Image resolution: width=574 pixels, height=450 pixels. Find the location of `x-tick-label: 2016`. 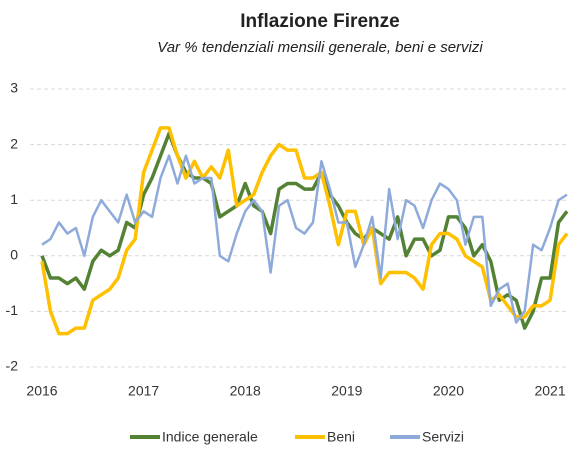

x-tick-label: 2016 is located at coordinates (41, 391).